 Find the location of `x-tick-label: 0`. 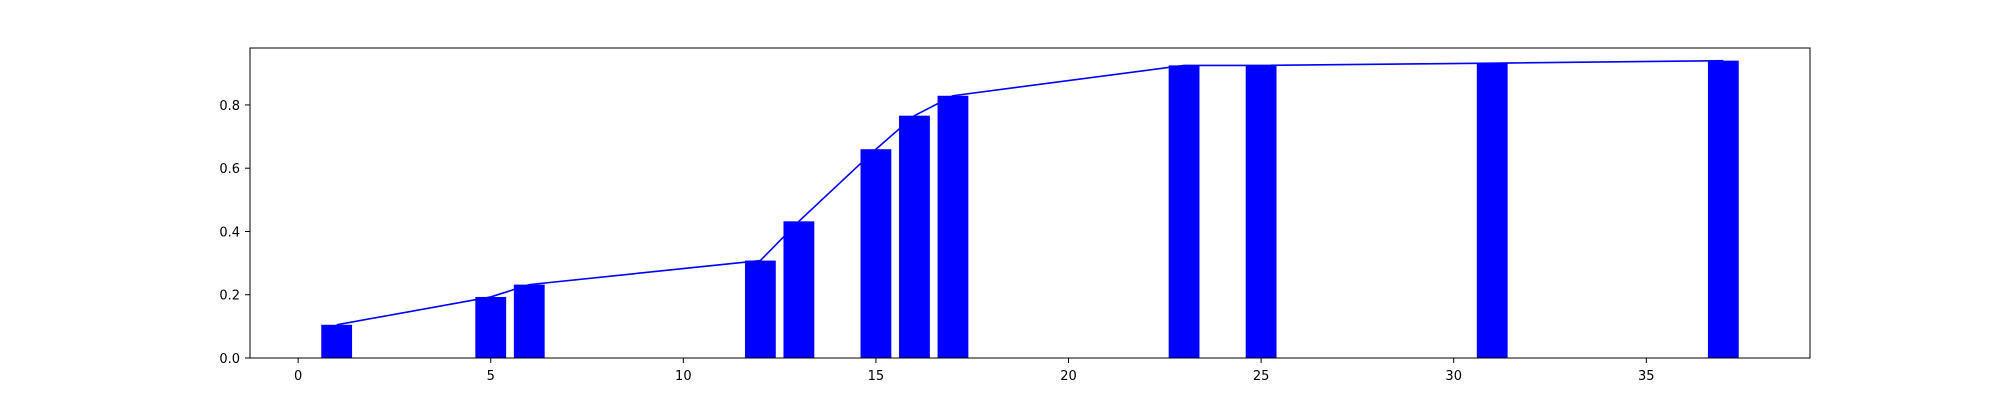

x-tick-label: 0 is located at coordinates (298, 376).